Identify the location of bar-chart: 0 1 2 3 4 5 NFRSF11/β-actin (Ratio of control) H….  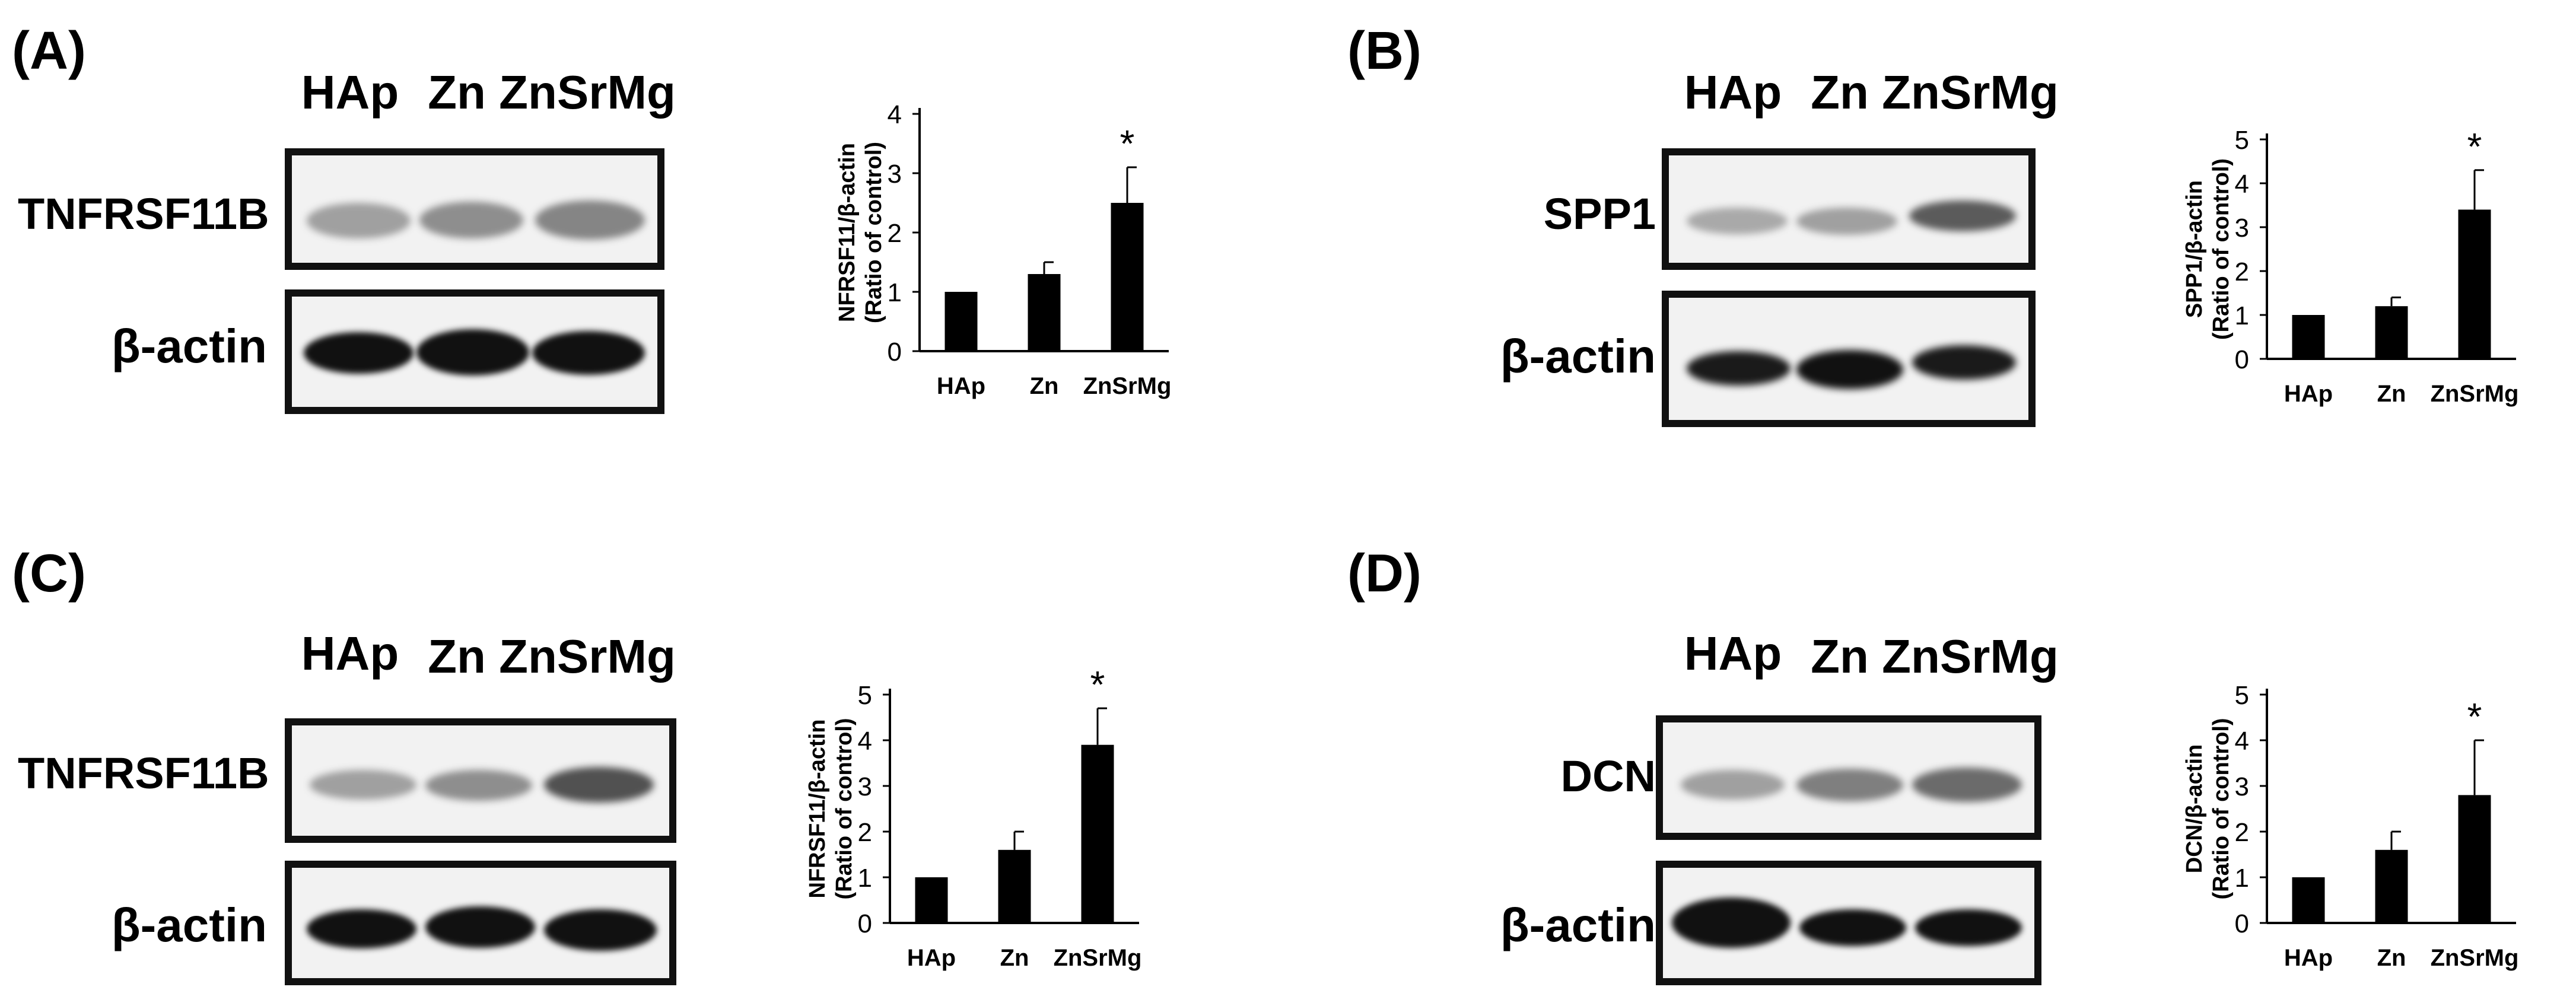
(973, 817).